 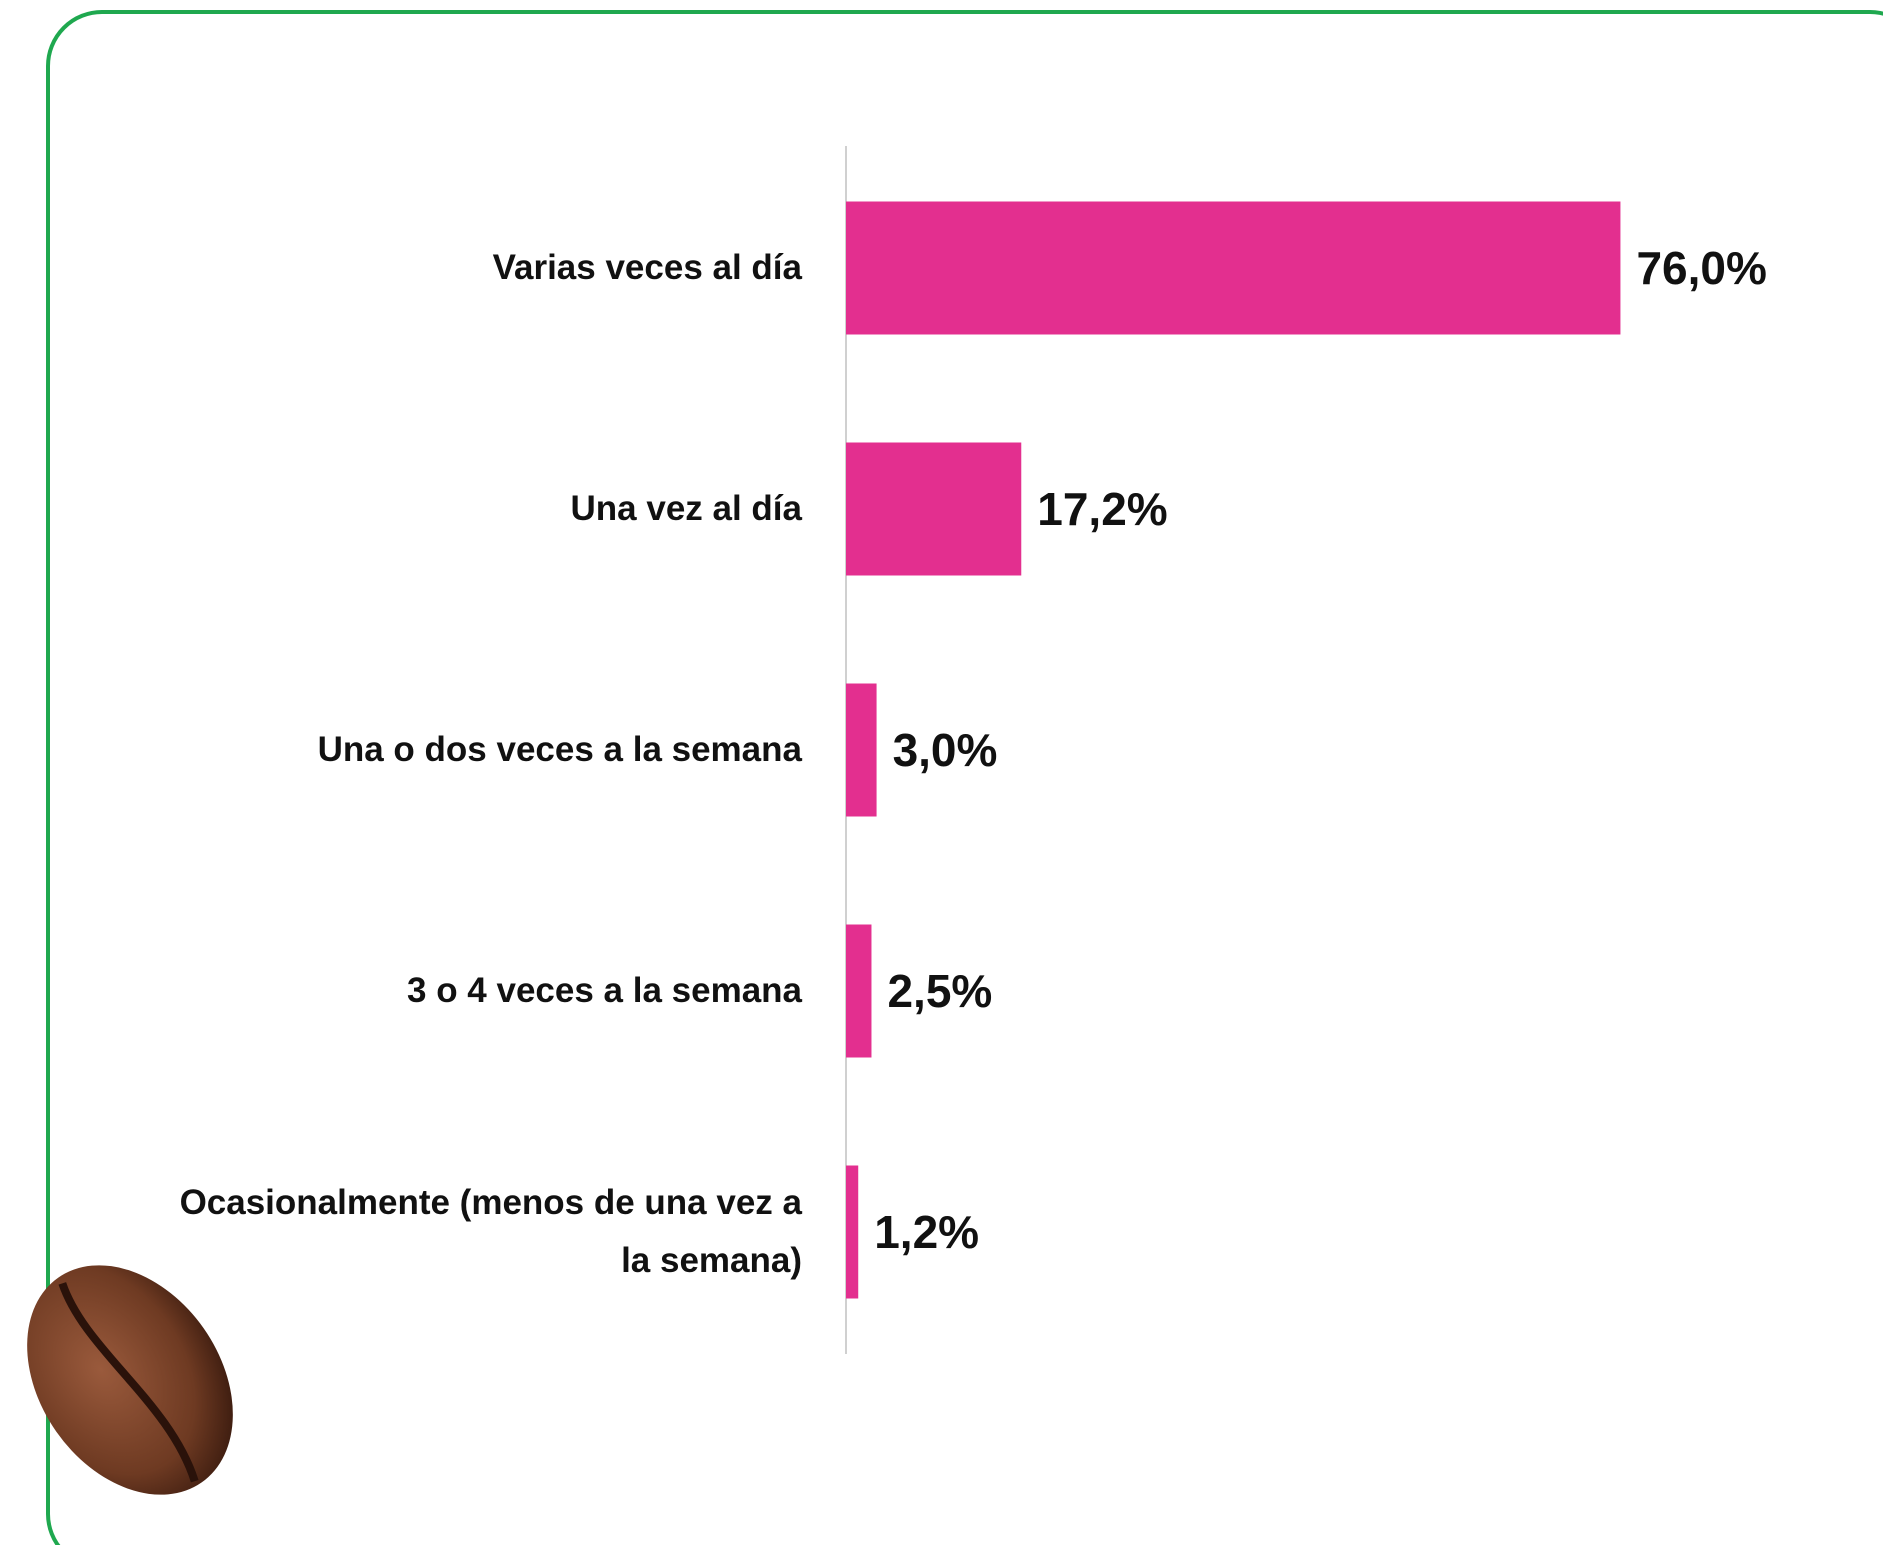 I want to click on coffee-bean, so click(x=130, y=1380).